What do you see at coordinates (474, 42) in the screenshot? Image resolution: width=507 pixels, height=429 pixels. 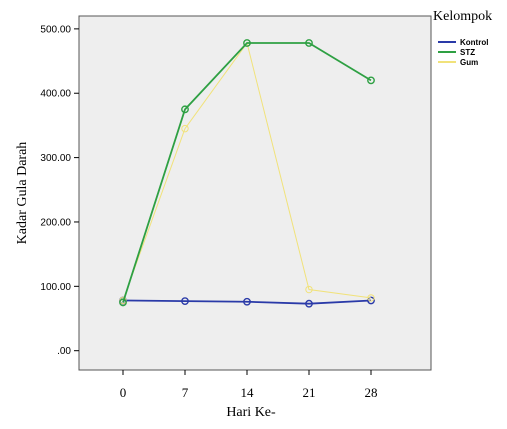 I see `legend-label: Kontrol` at bounding box center [474, 42].